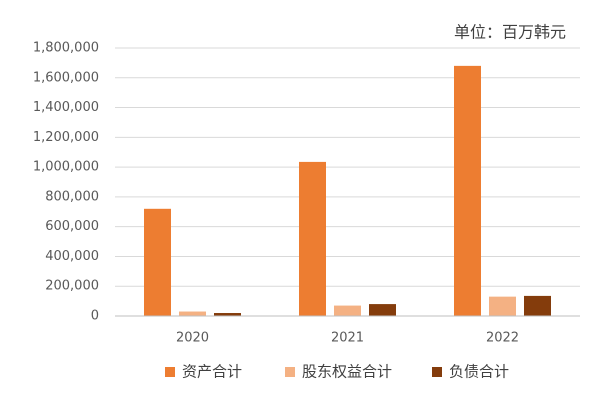  What do you see at coordinates (192, 338) in the screenshot?
I see `x-tick-label: 2020` at bounding box center [192, 338].